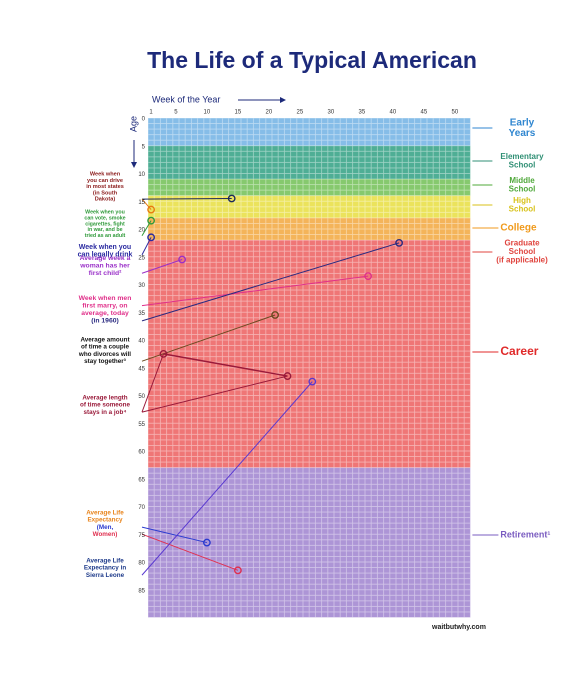 The width and height of the screenshot is (576, 692). What do you see at coordinates (141, 231) in the screenshot?
I see `age-tick-label: 20` at bounding box center [141, 231].